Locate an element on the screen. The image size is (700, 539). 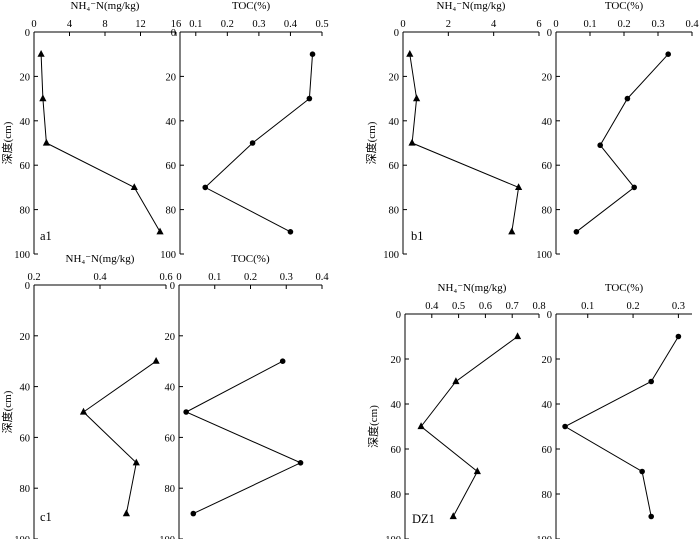
nh4n-subplot: 0.2 0.4 0.6 NH₄⁻N(mg/kg) 0 20 40 60 80 100 is located at coordinates (93, 396).